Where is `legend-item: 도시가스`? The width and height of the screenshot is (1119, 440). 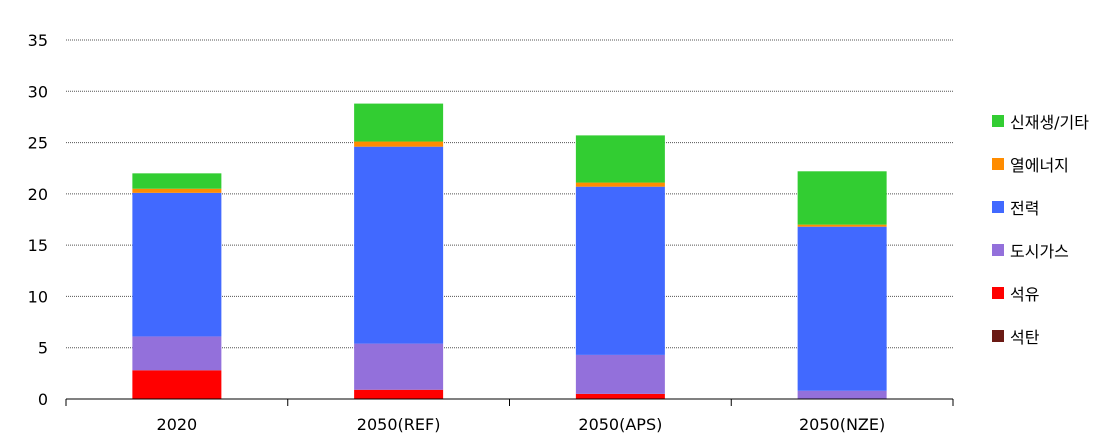 legend-item: 도시가스 is located at coordinates (1040, 250).